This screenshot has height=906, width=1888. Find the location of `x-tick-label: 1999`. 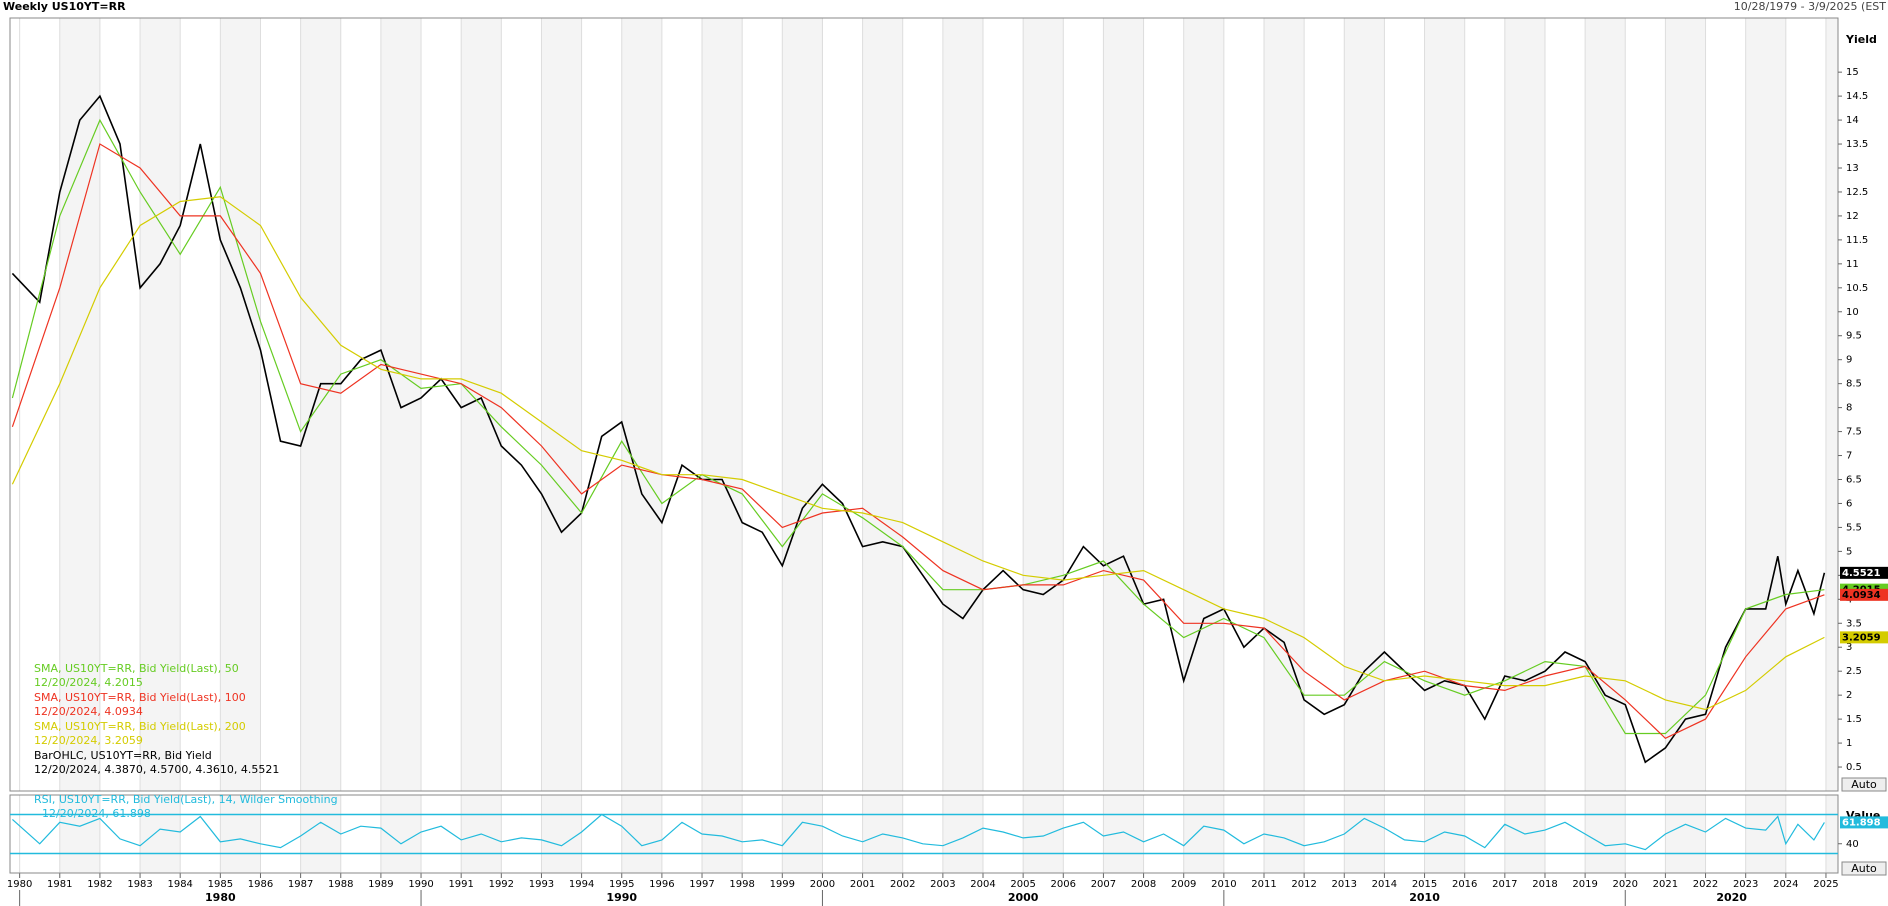

x-tick-label: 1999 is located at coordinates (782, 884).